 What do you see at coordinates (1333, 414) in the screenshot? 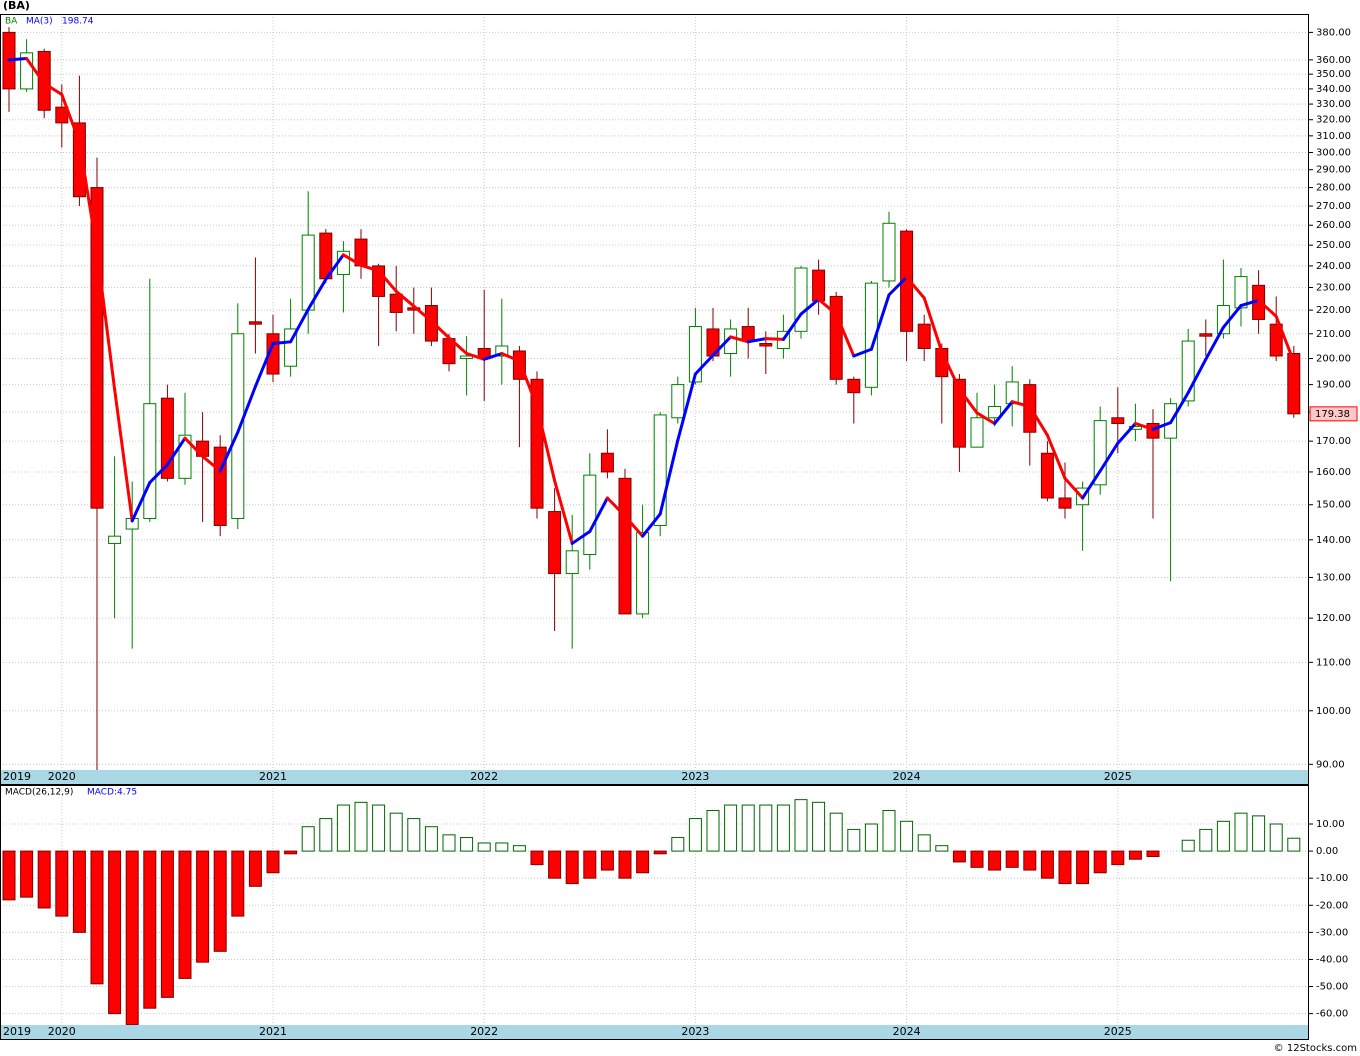
I see `last-price-tag` at bounding box center [1333, 414].